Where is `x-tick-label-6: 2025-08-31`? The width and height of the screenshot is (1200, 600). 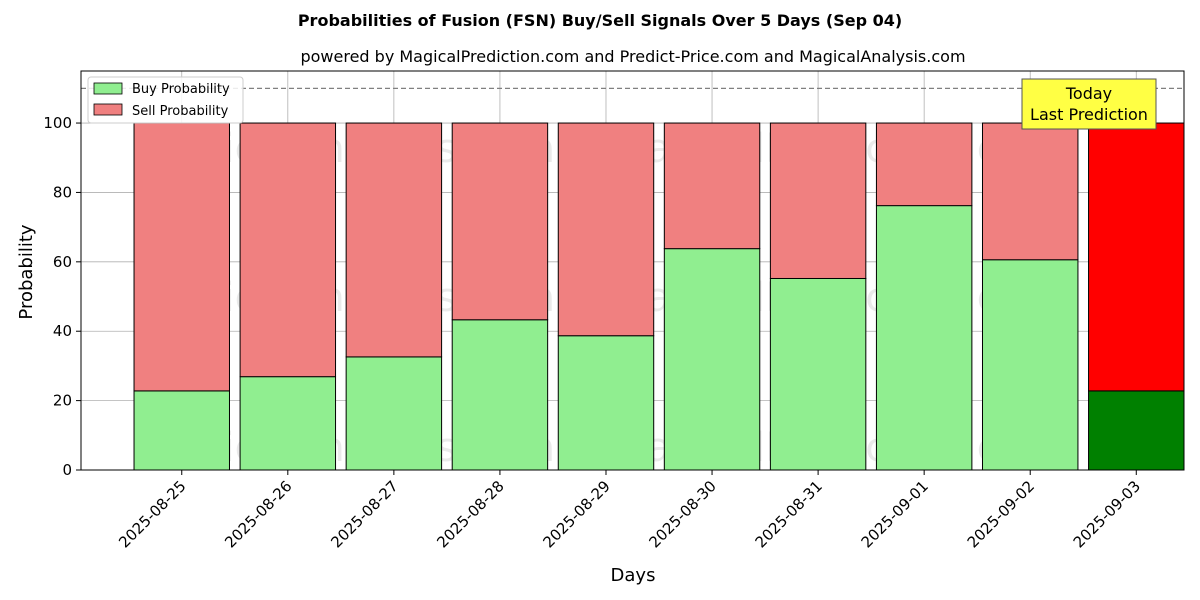 x-tick-label-6: 2025-08-31 is located at coordinates (789, 514).